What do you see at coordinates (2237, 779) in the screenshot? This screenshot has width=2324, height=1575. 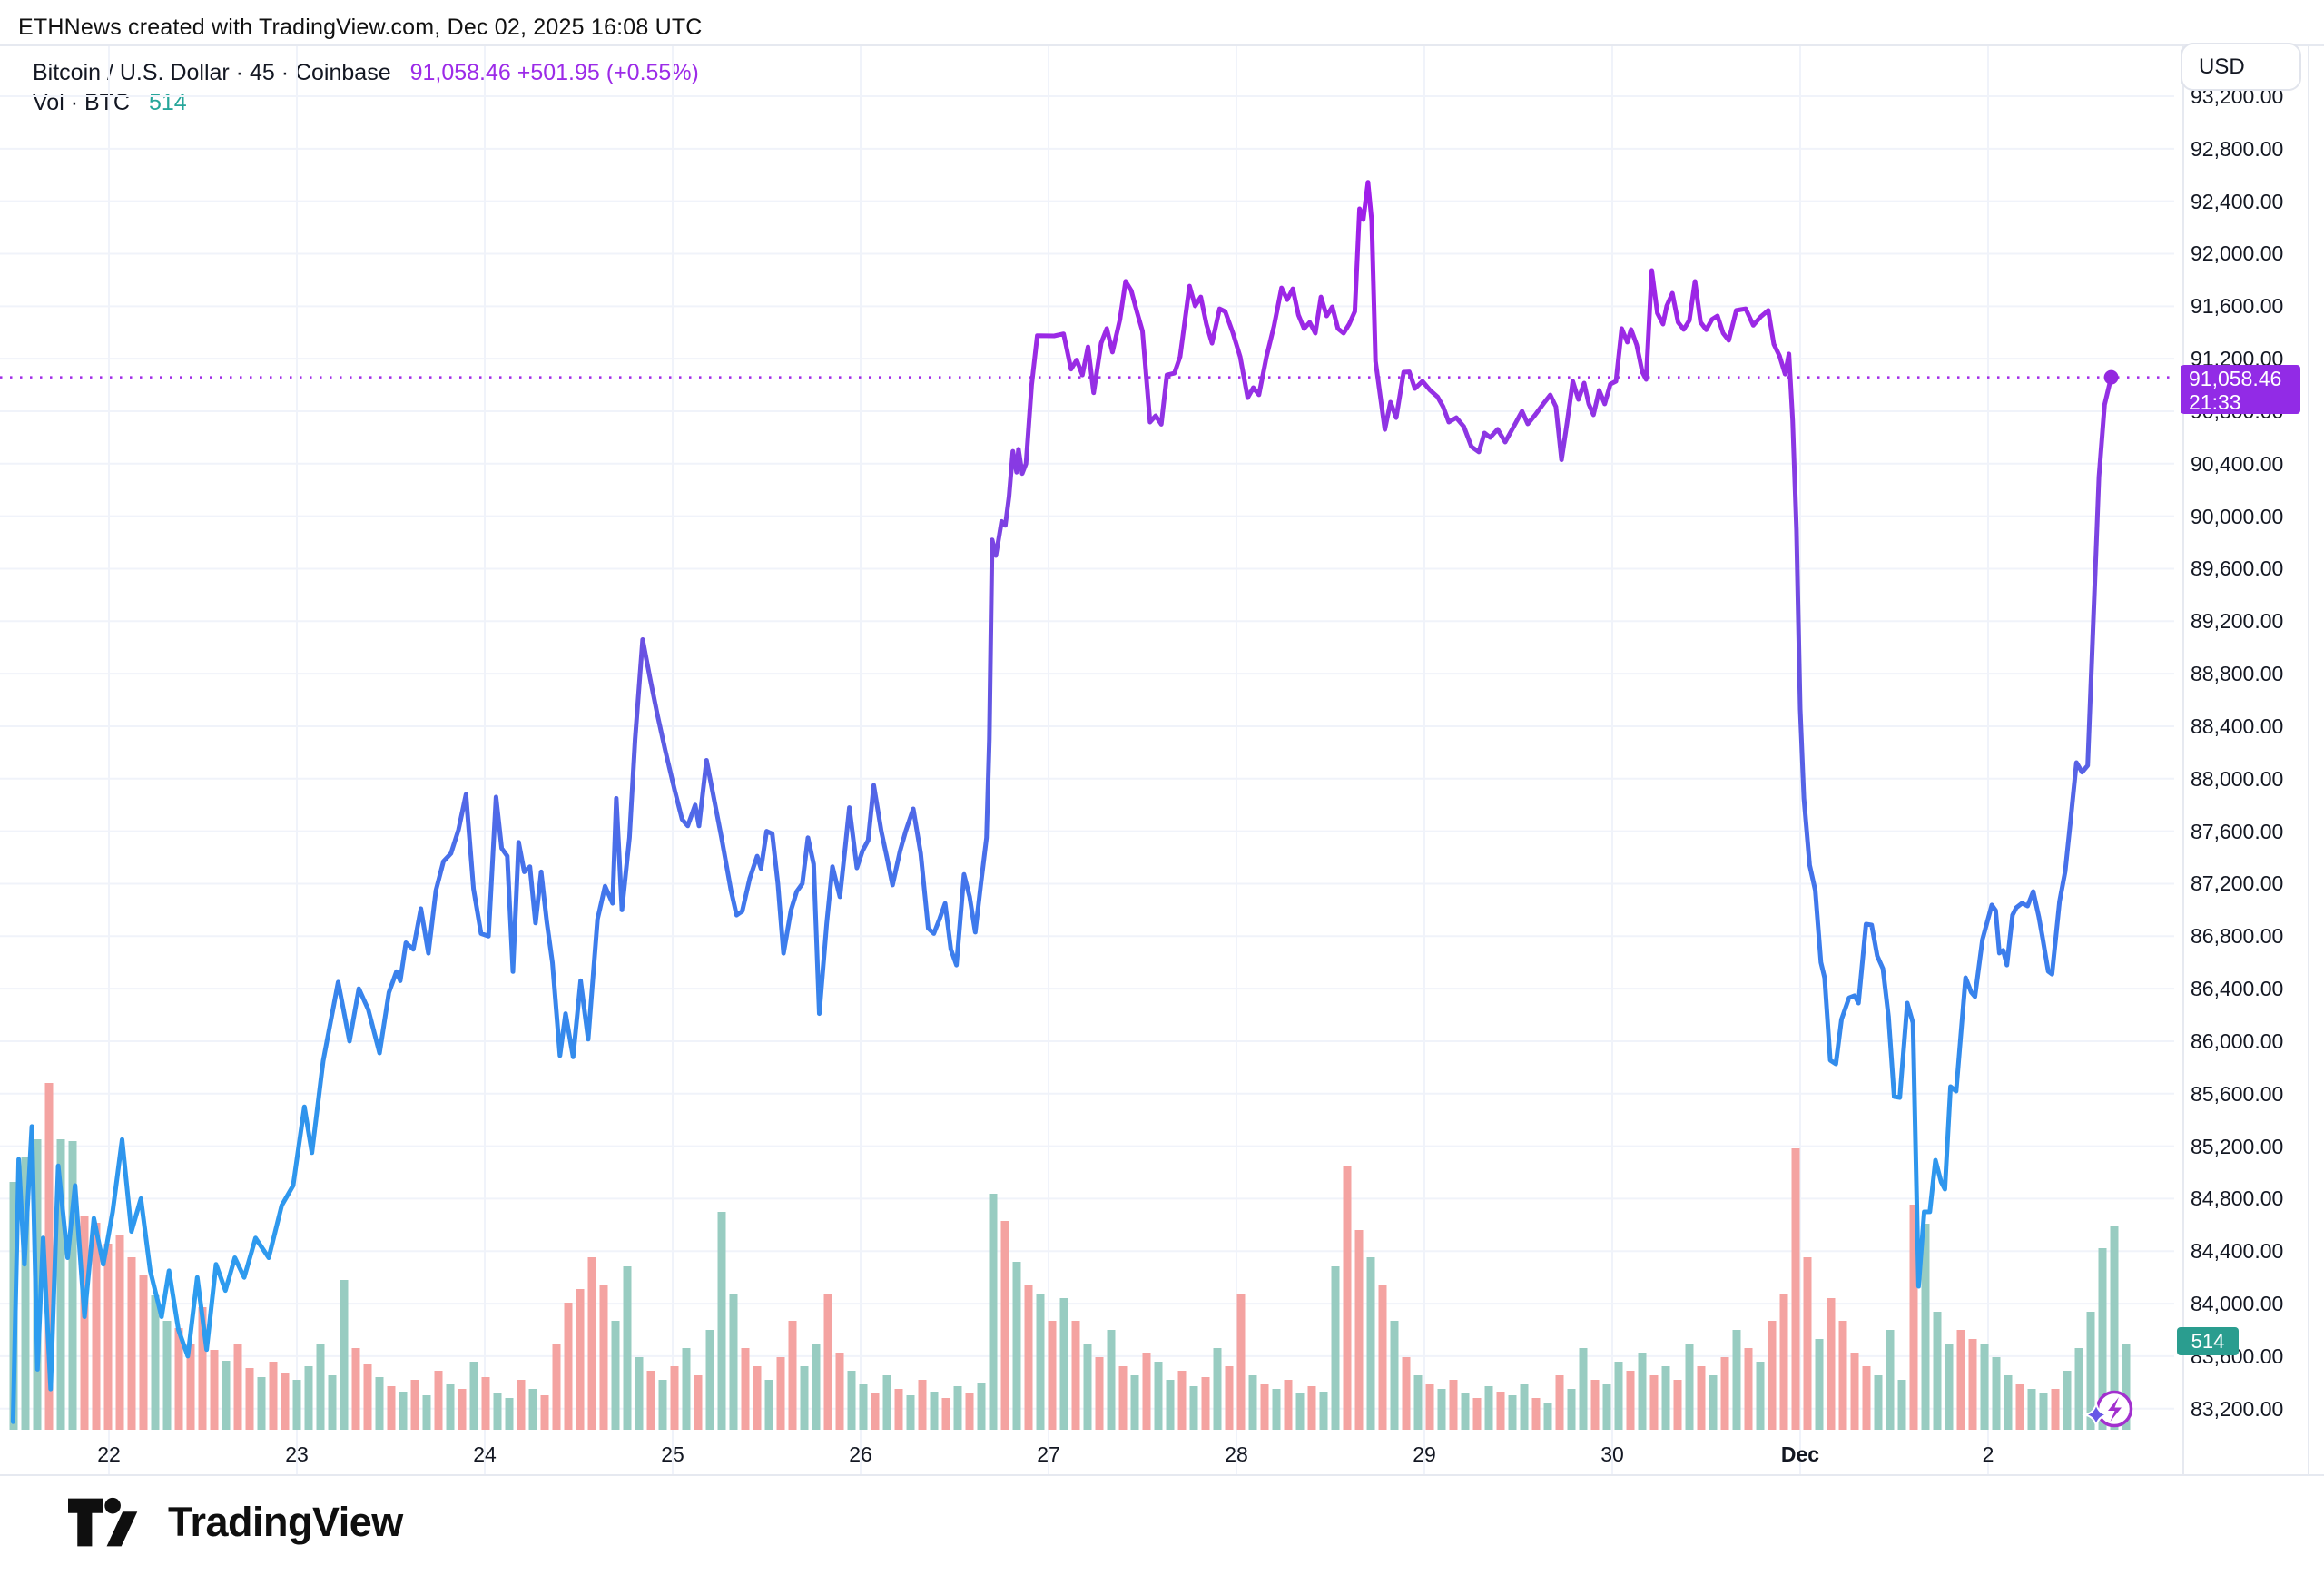 I see `price-axis-label: 88,000.00` at bounding box center [2237, 779].